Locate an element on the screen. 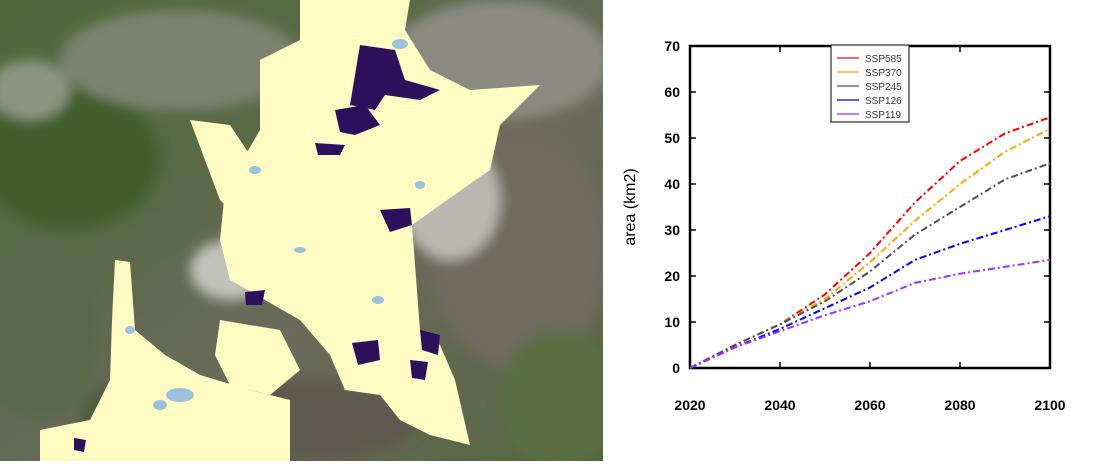 The height and width of the screenshot is (466, 1101). y-tick-label: 30 is located at coordinates (672, 230).